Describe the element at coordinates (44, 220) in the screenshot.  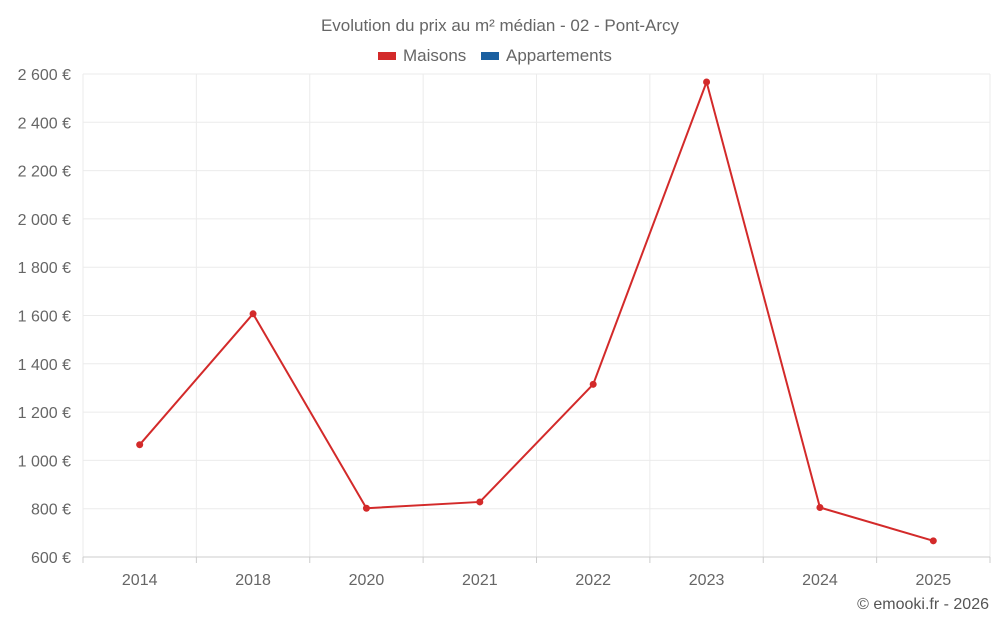
I see `y-tick-label: 2 000 €` at that location.